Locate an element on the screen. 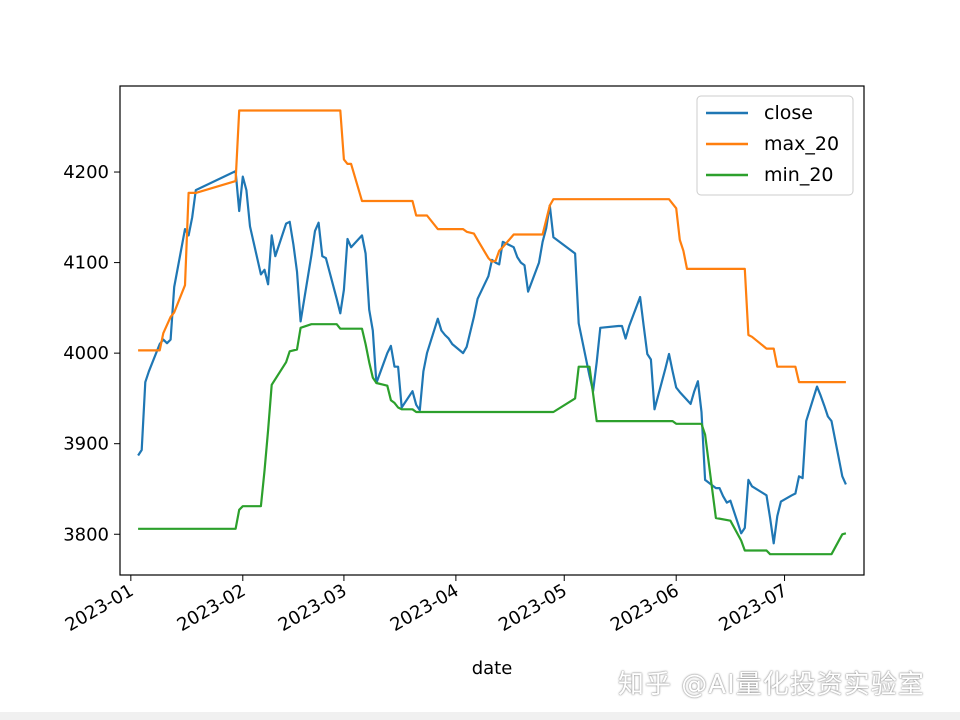 Image resolution: width=960 pixels, height=720 pixels. y-tick-label: 3800 is located at coordinates (86, 534).